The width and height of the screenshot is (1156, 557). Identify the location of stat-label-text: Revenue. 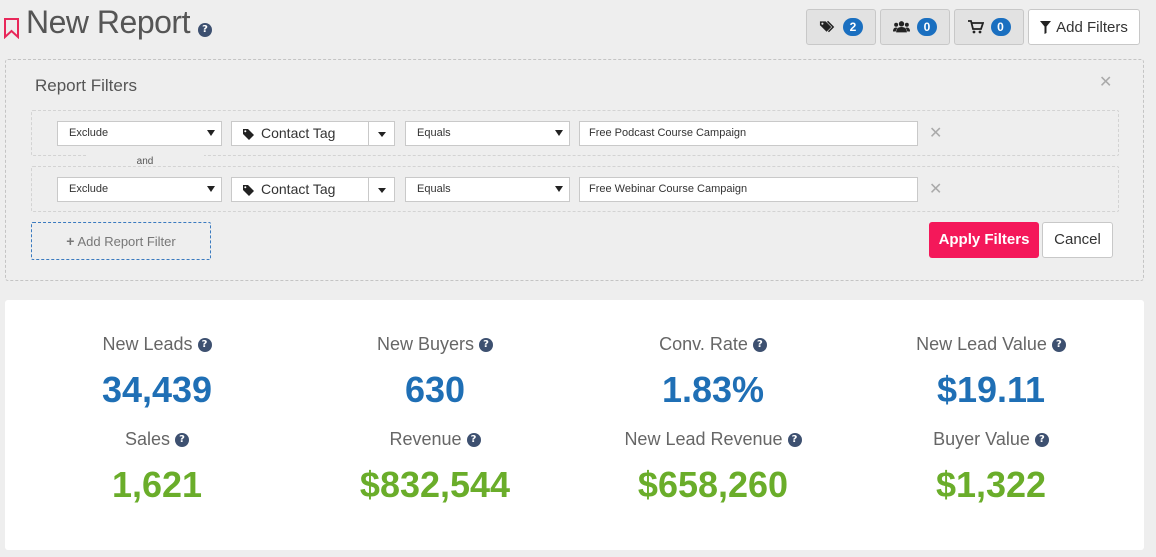
(425, 439).